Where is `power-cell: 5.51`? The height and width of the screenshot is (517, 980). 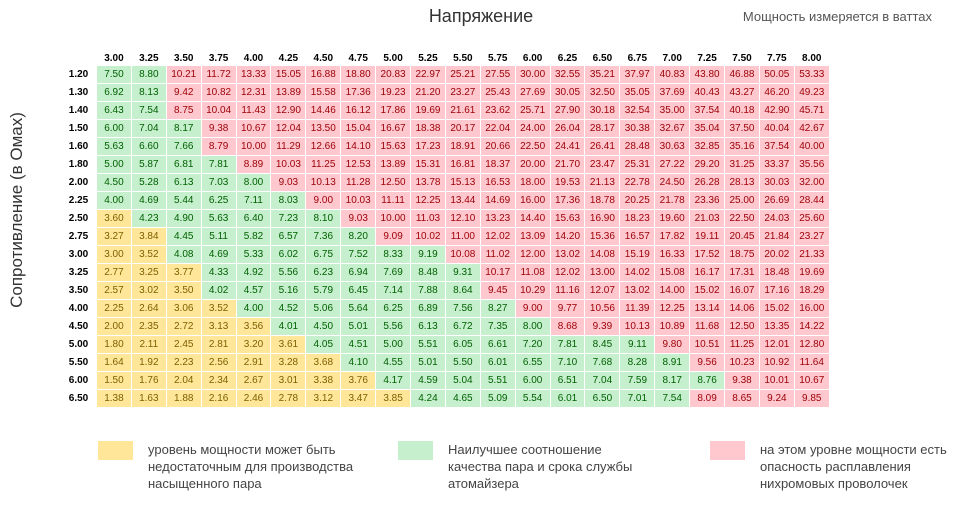
power-cell: 5.51 is located at coordinates (428, 344).